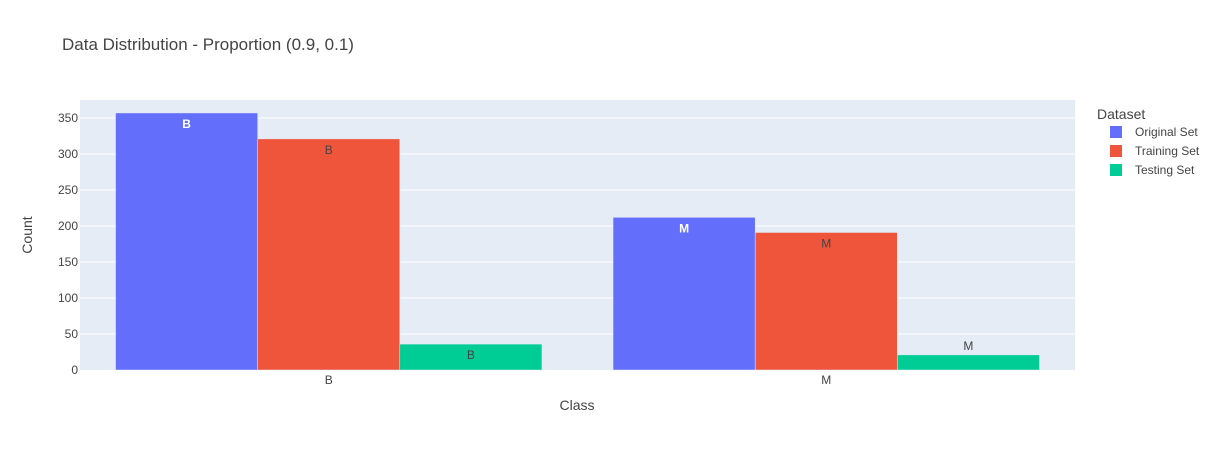 The height and width of the screenshot is (450, 1224). What do you see at coordinates (74, 370) in the screenshot?
I see `y-tick-label: 0` at bounding box center [74, 370].